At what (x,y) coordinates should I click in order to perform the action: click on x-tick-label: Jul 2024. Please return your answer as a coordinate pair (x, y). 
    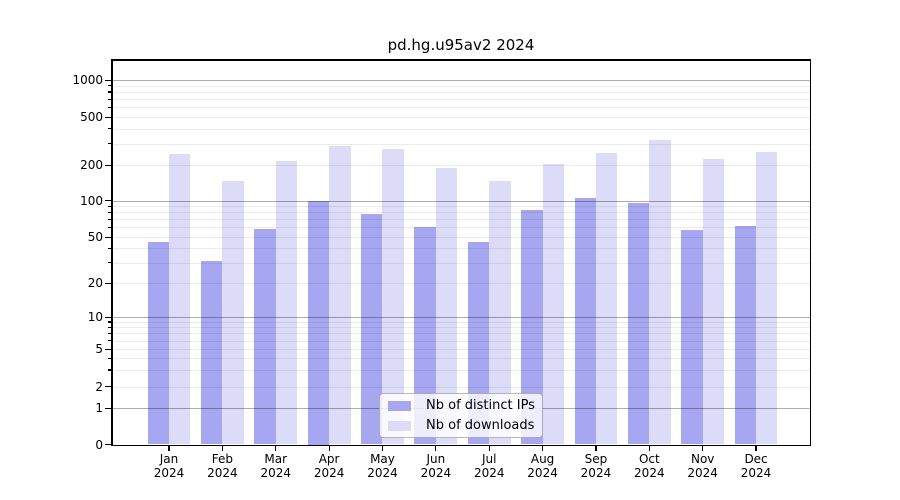
    Looking at the image, I should click on (489, 466).